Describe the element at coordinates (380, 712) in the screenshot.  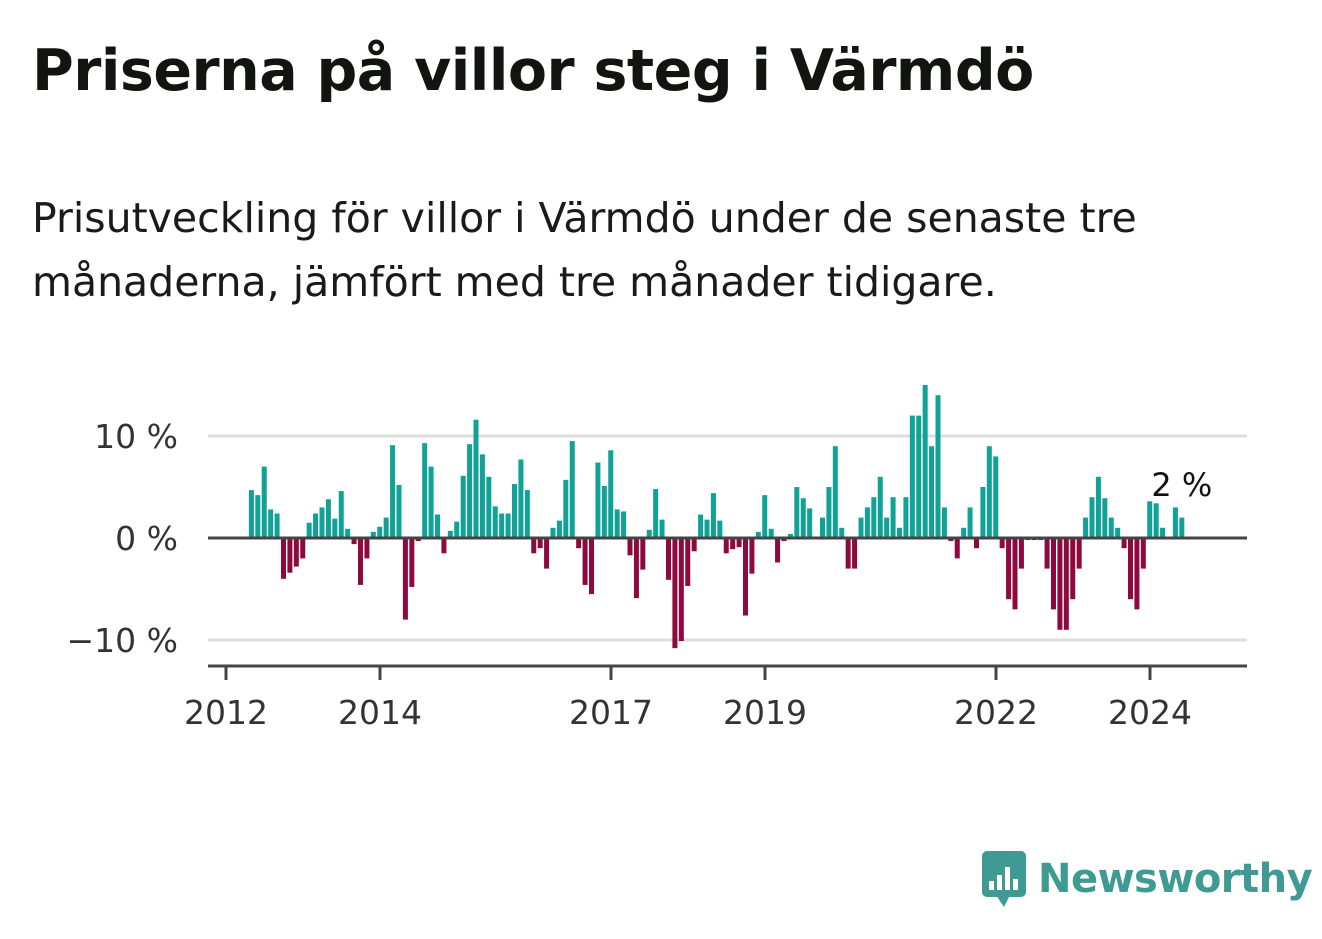
I see `x-tick-label: 2014` at that location.